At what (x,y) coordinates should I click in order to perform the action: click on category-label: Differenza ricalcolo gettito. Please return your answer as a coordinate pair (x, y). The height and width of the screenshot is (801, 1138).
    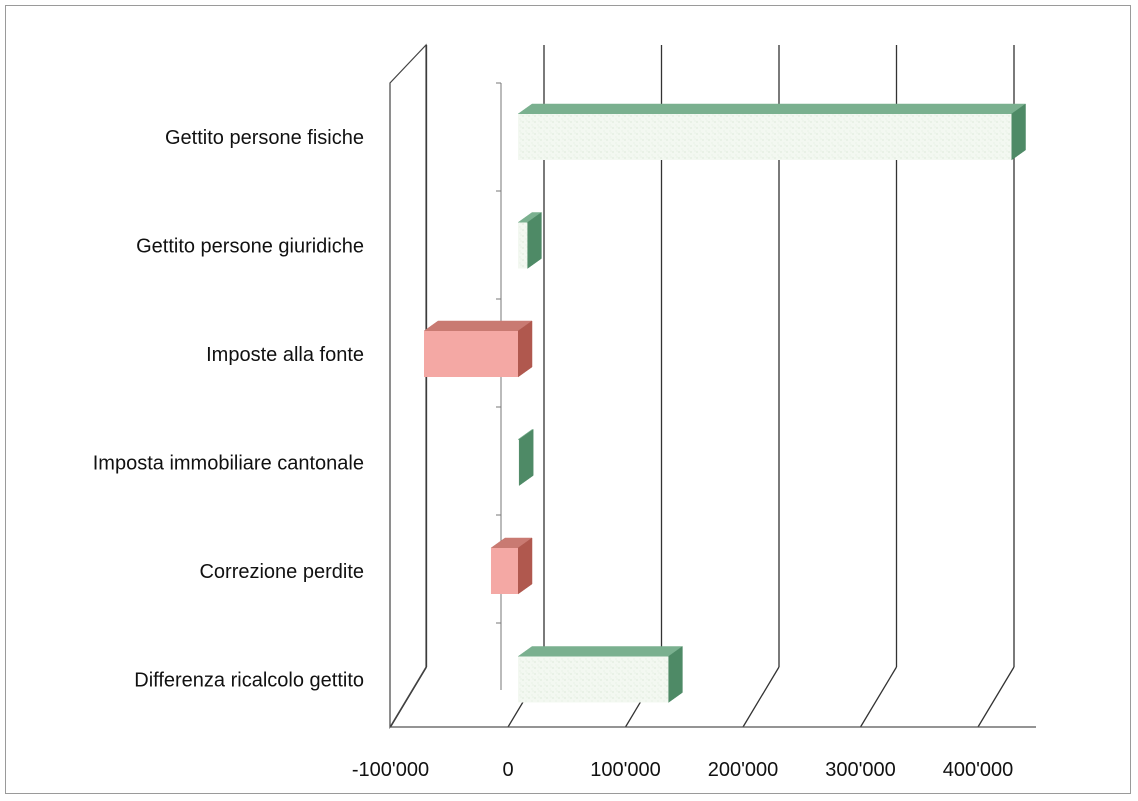
    Looking at the image, I should click on (249, 681).